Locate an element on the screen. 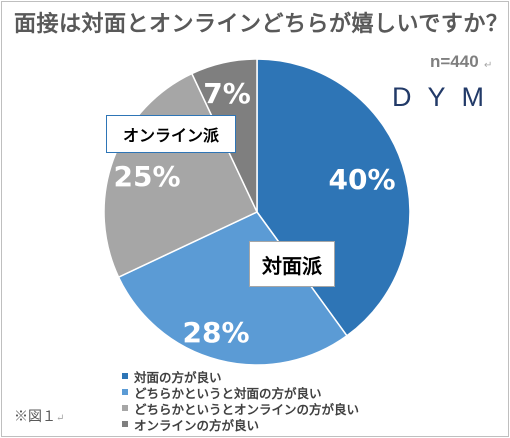  legend-label: どちらかというとオンラインの方が良い is located at coordinates (247, 409).